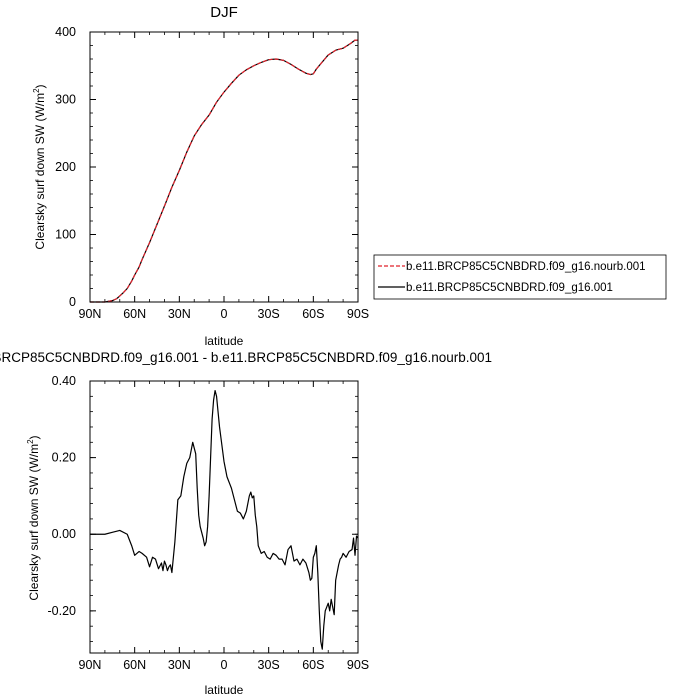 The width and height of the screenshot is (700, 700). What do you see at coordinates (224, 665) in the screenshot?
I see `bottom-x-tick-label: 0` at bounding box center [224, 665].